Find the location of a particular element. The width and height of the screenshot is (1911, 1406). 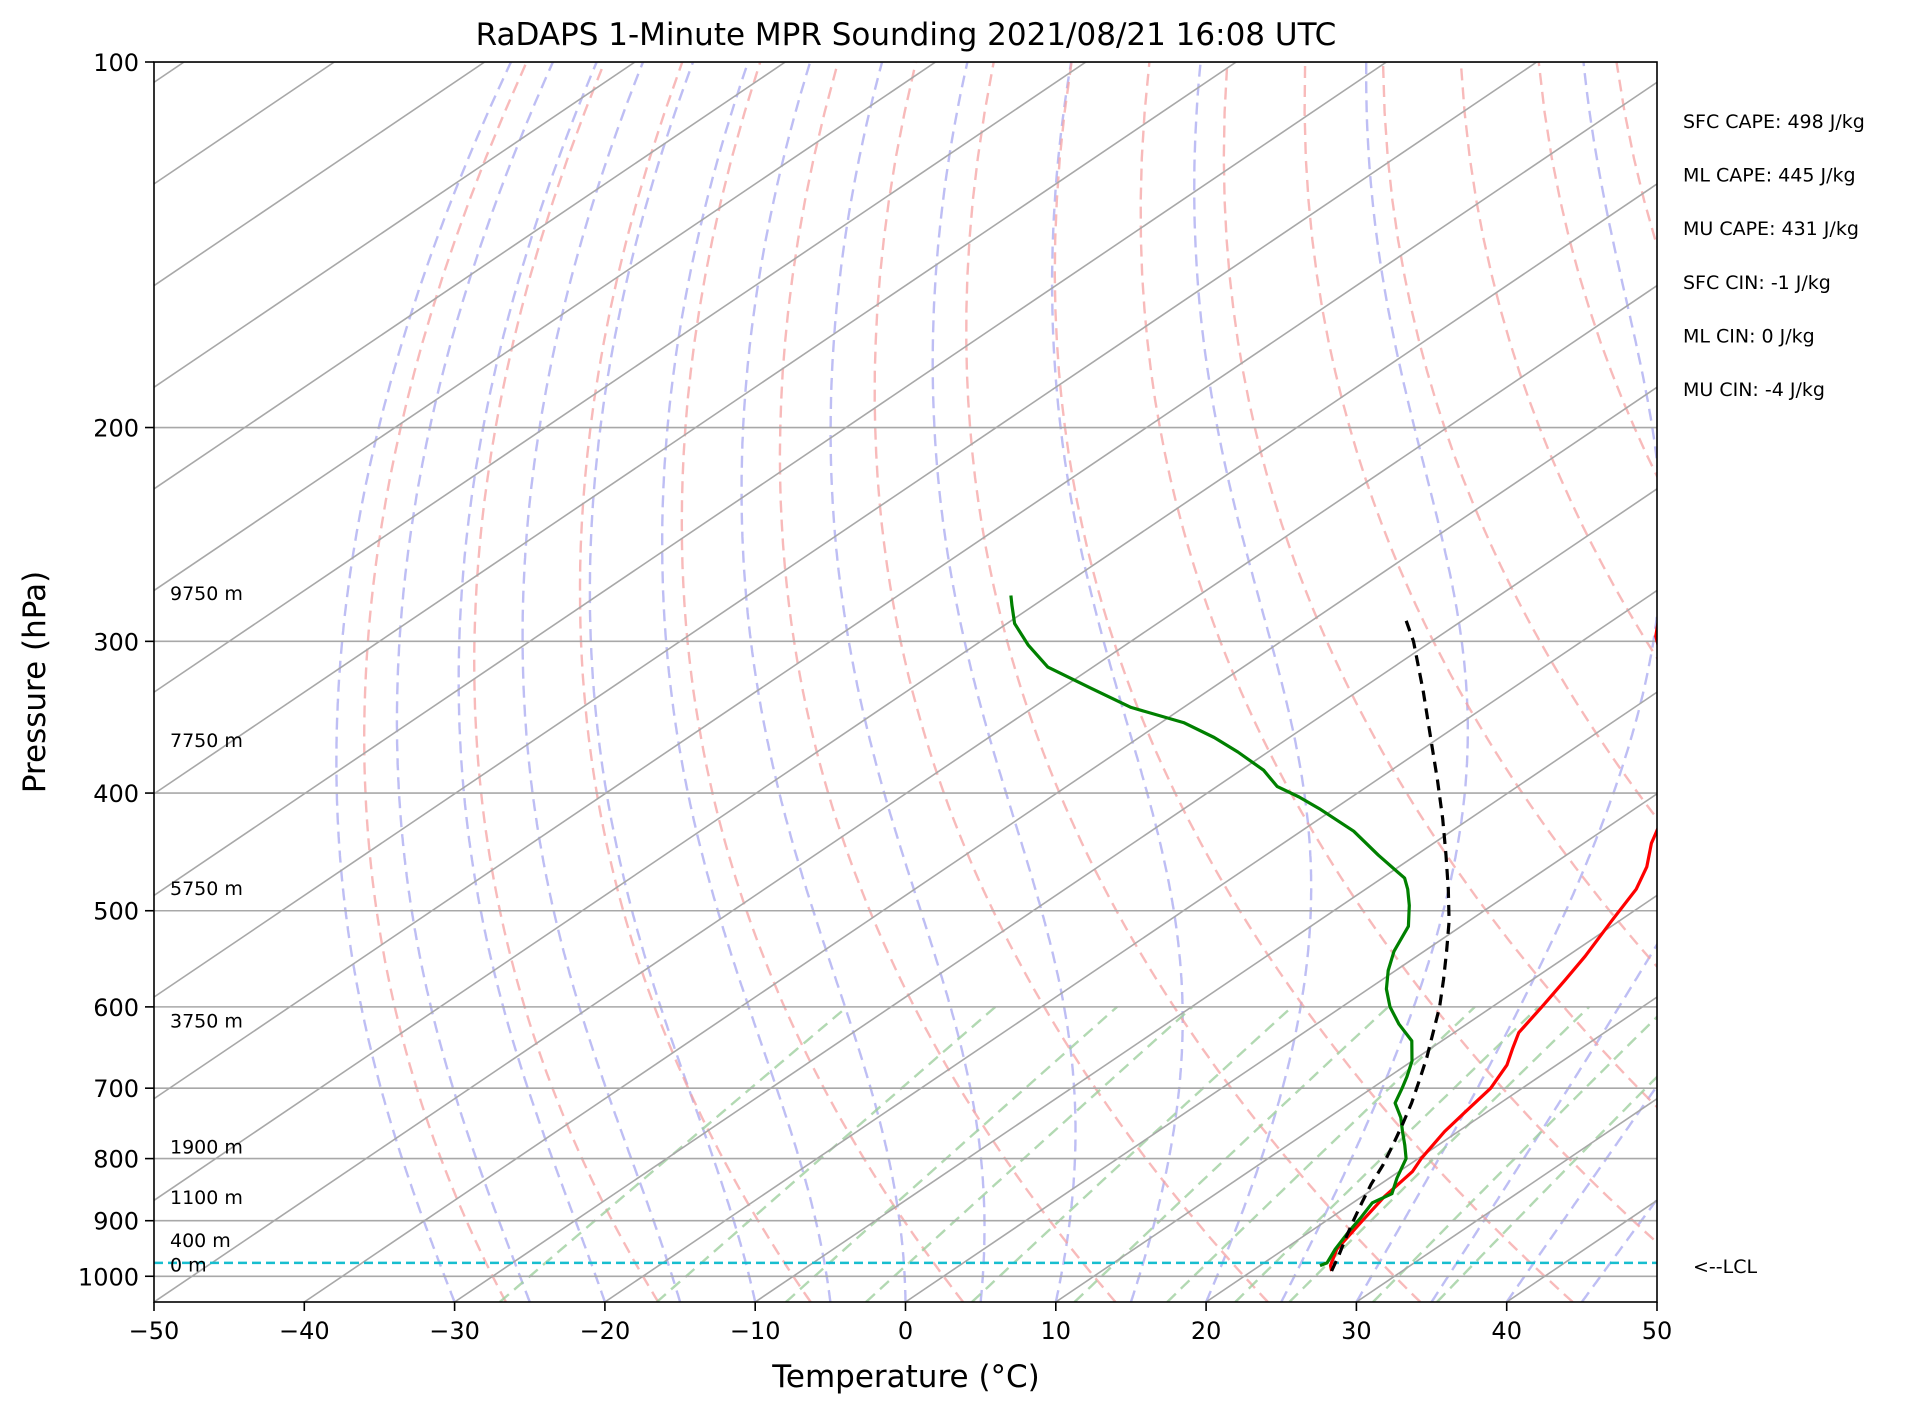

y-axis-label: Pressure (hPa) is located at coordinates (35, 682).